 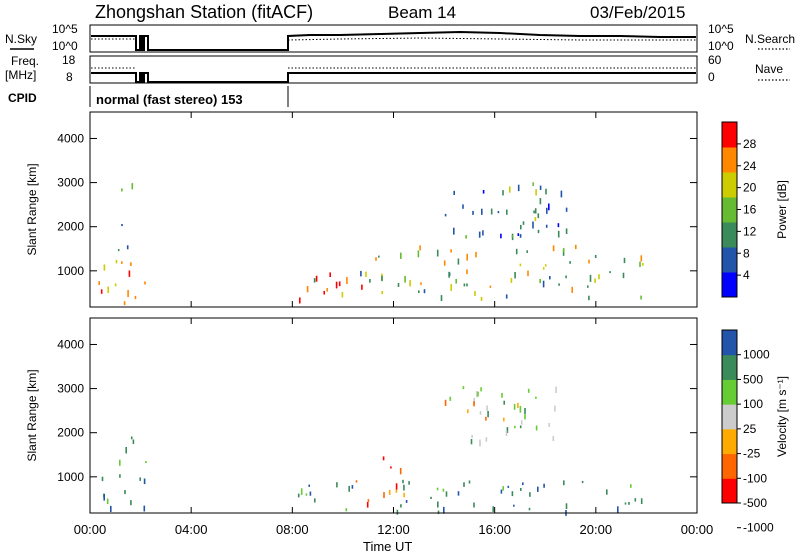 I want to click on x-tick-label: 20:00, so click(x=596, y=529).